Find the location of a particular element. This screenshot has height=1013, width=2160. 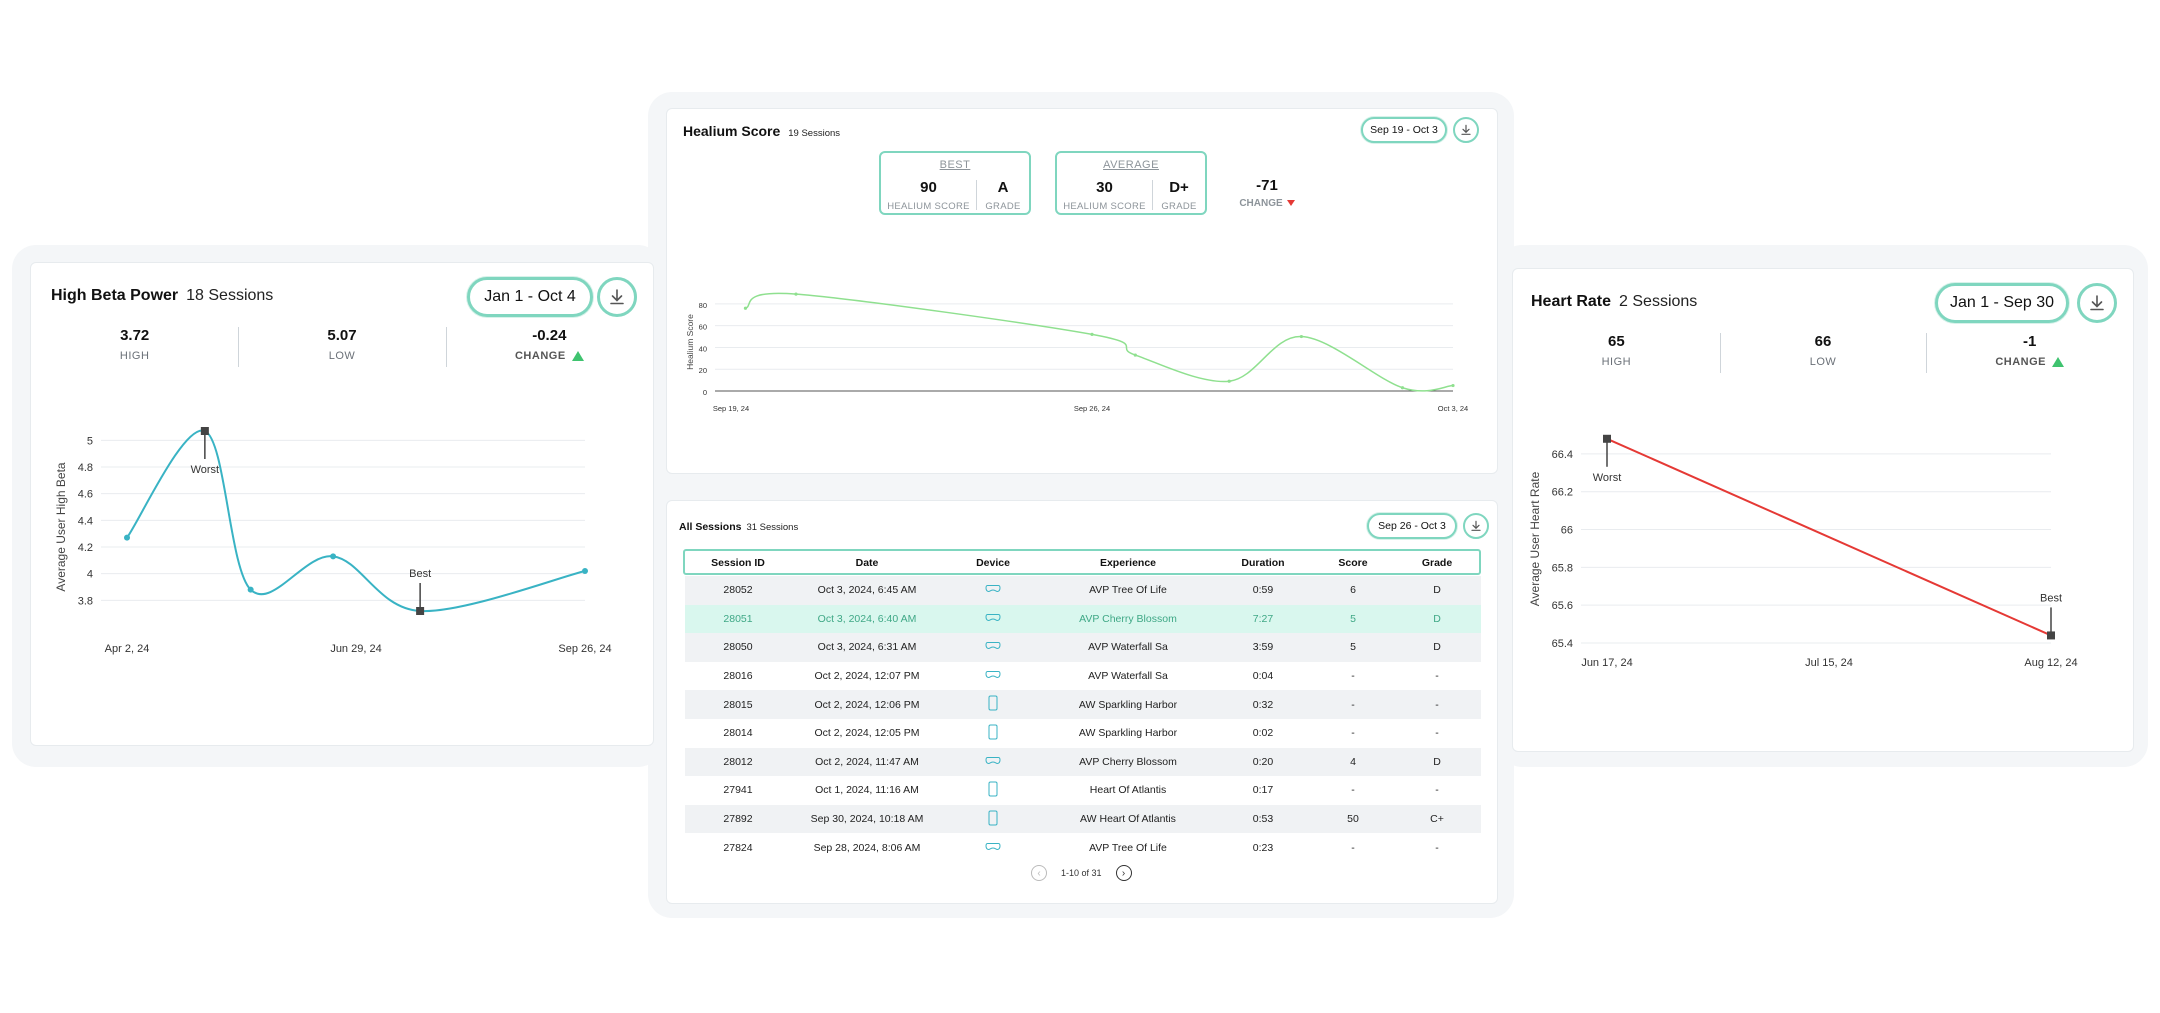

healium-range-button: Sep 19 - Oct 3 is located at coordinates (1404, 130).